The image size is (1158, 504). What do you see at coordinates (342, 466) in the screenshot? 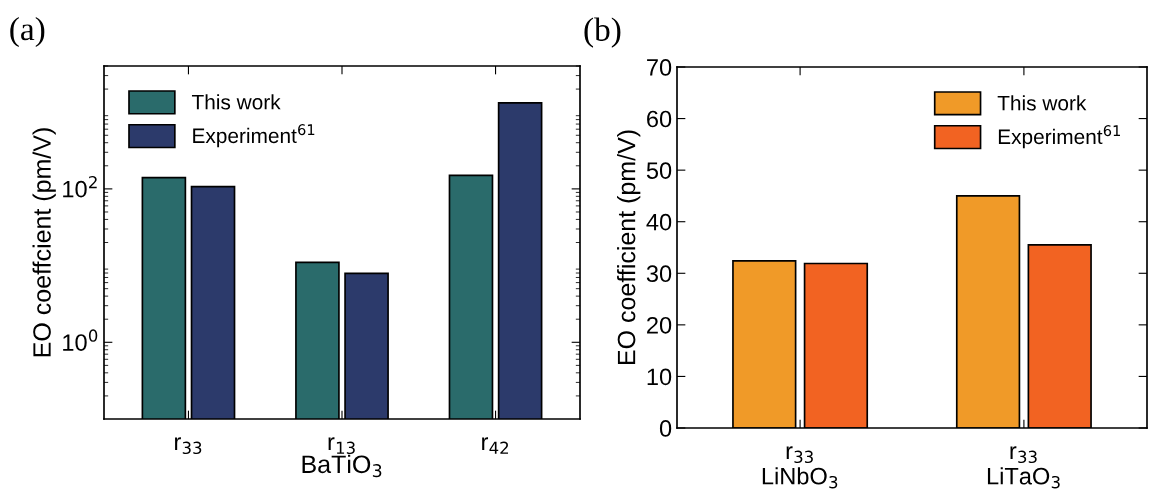
I see `x-axis-title: BaTiO$_{3}$` at bounding box center [342, 466].